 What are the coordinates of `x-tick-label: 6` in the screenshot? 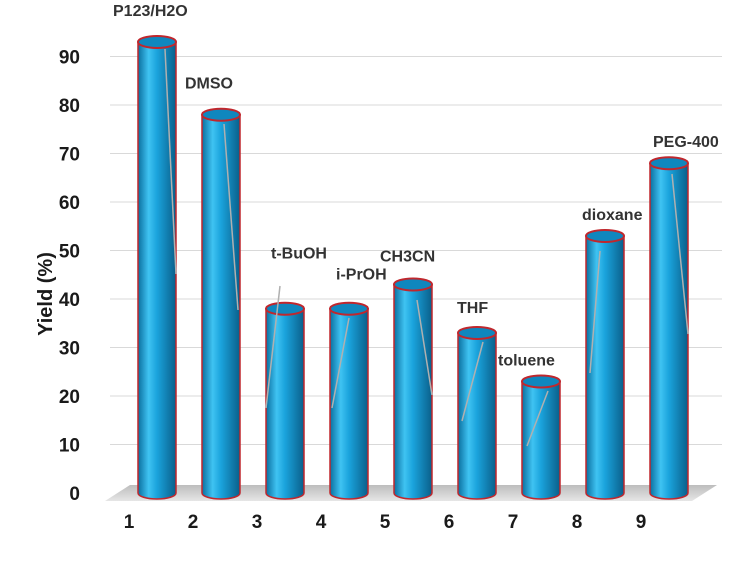 It's located at (449, 522).